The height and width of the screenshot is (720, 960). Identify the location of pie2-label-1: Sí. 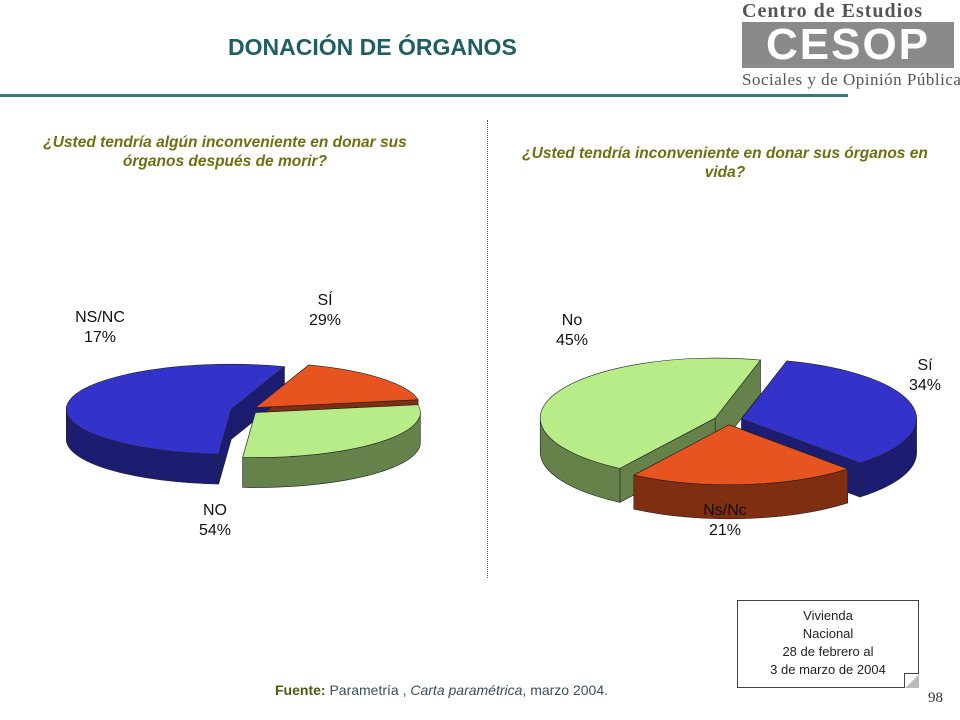
(925, 365).